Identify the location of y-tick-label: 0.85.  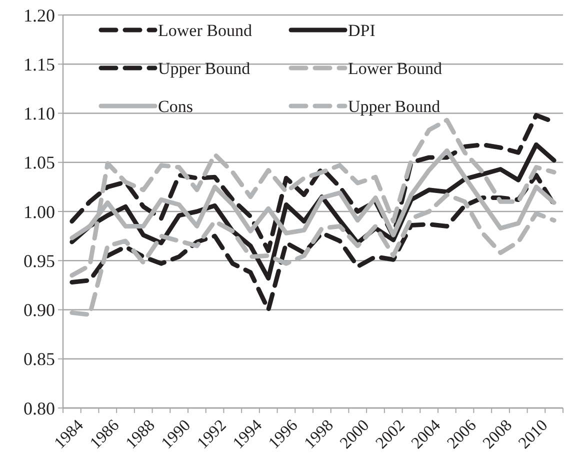
(39, 359).